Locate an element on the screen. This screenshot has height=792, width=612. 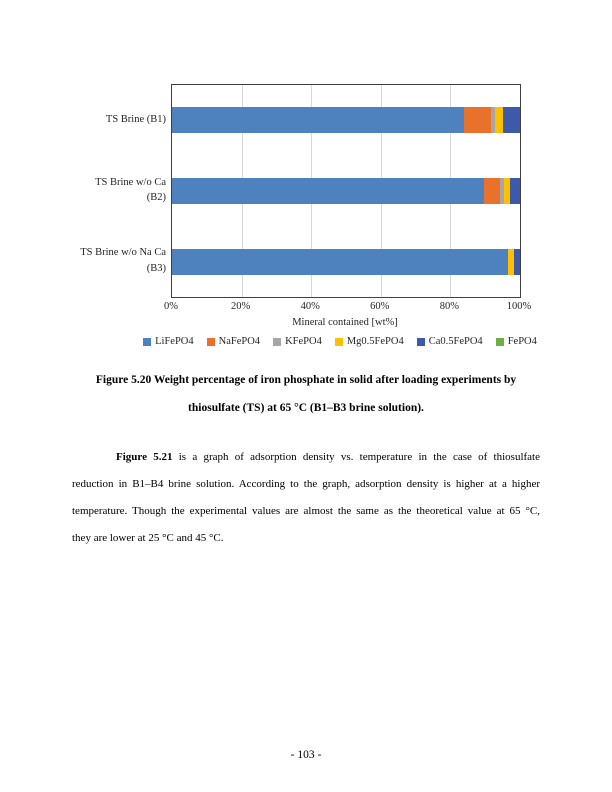
category-label: TS Brine (B1) is located at coordinates (135, 119).